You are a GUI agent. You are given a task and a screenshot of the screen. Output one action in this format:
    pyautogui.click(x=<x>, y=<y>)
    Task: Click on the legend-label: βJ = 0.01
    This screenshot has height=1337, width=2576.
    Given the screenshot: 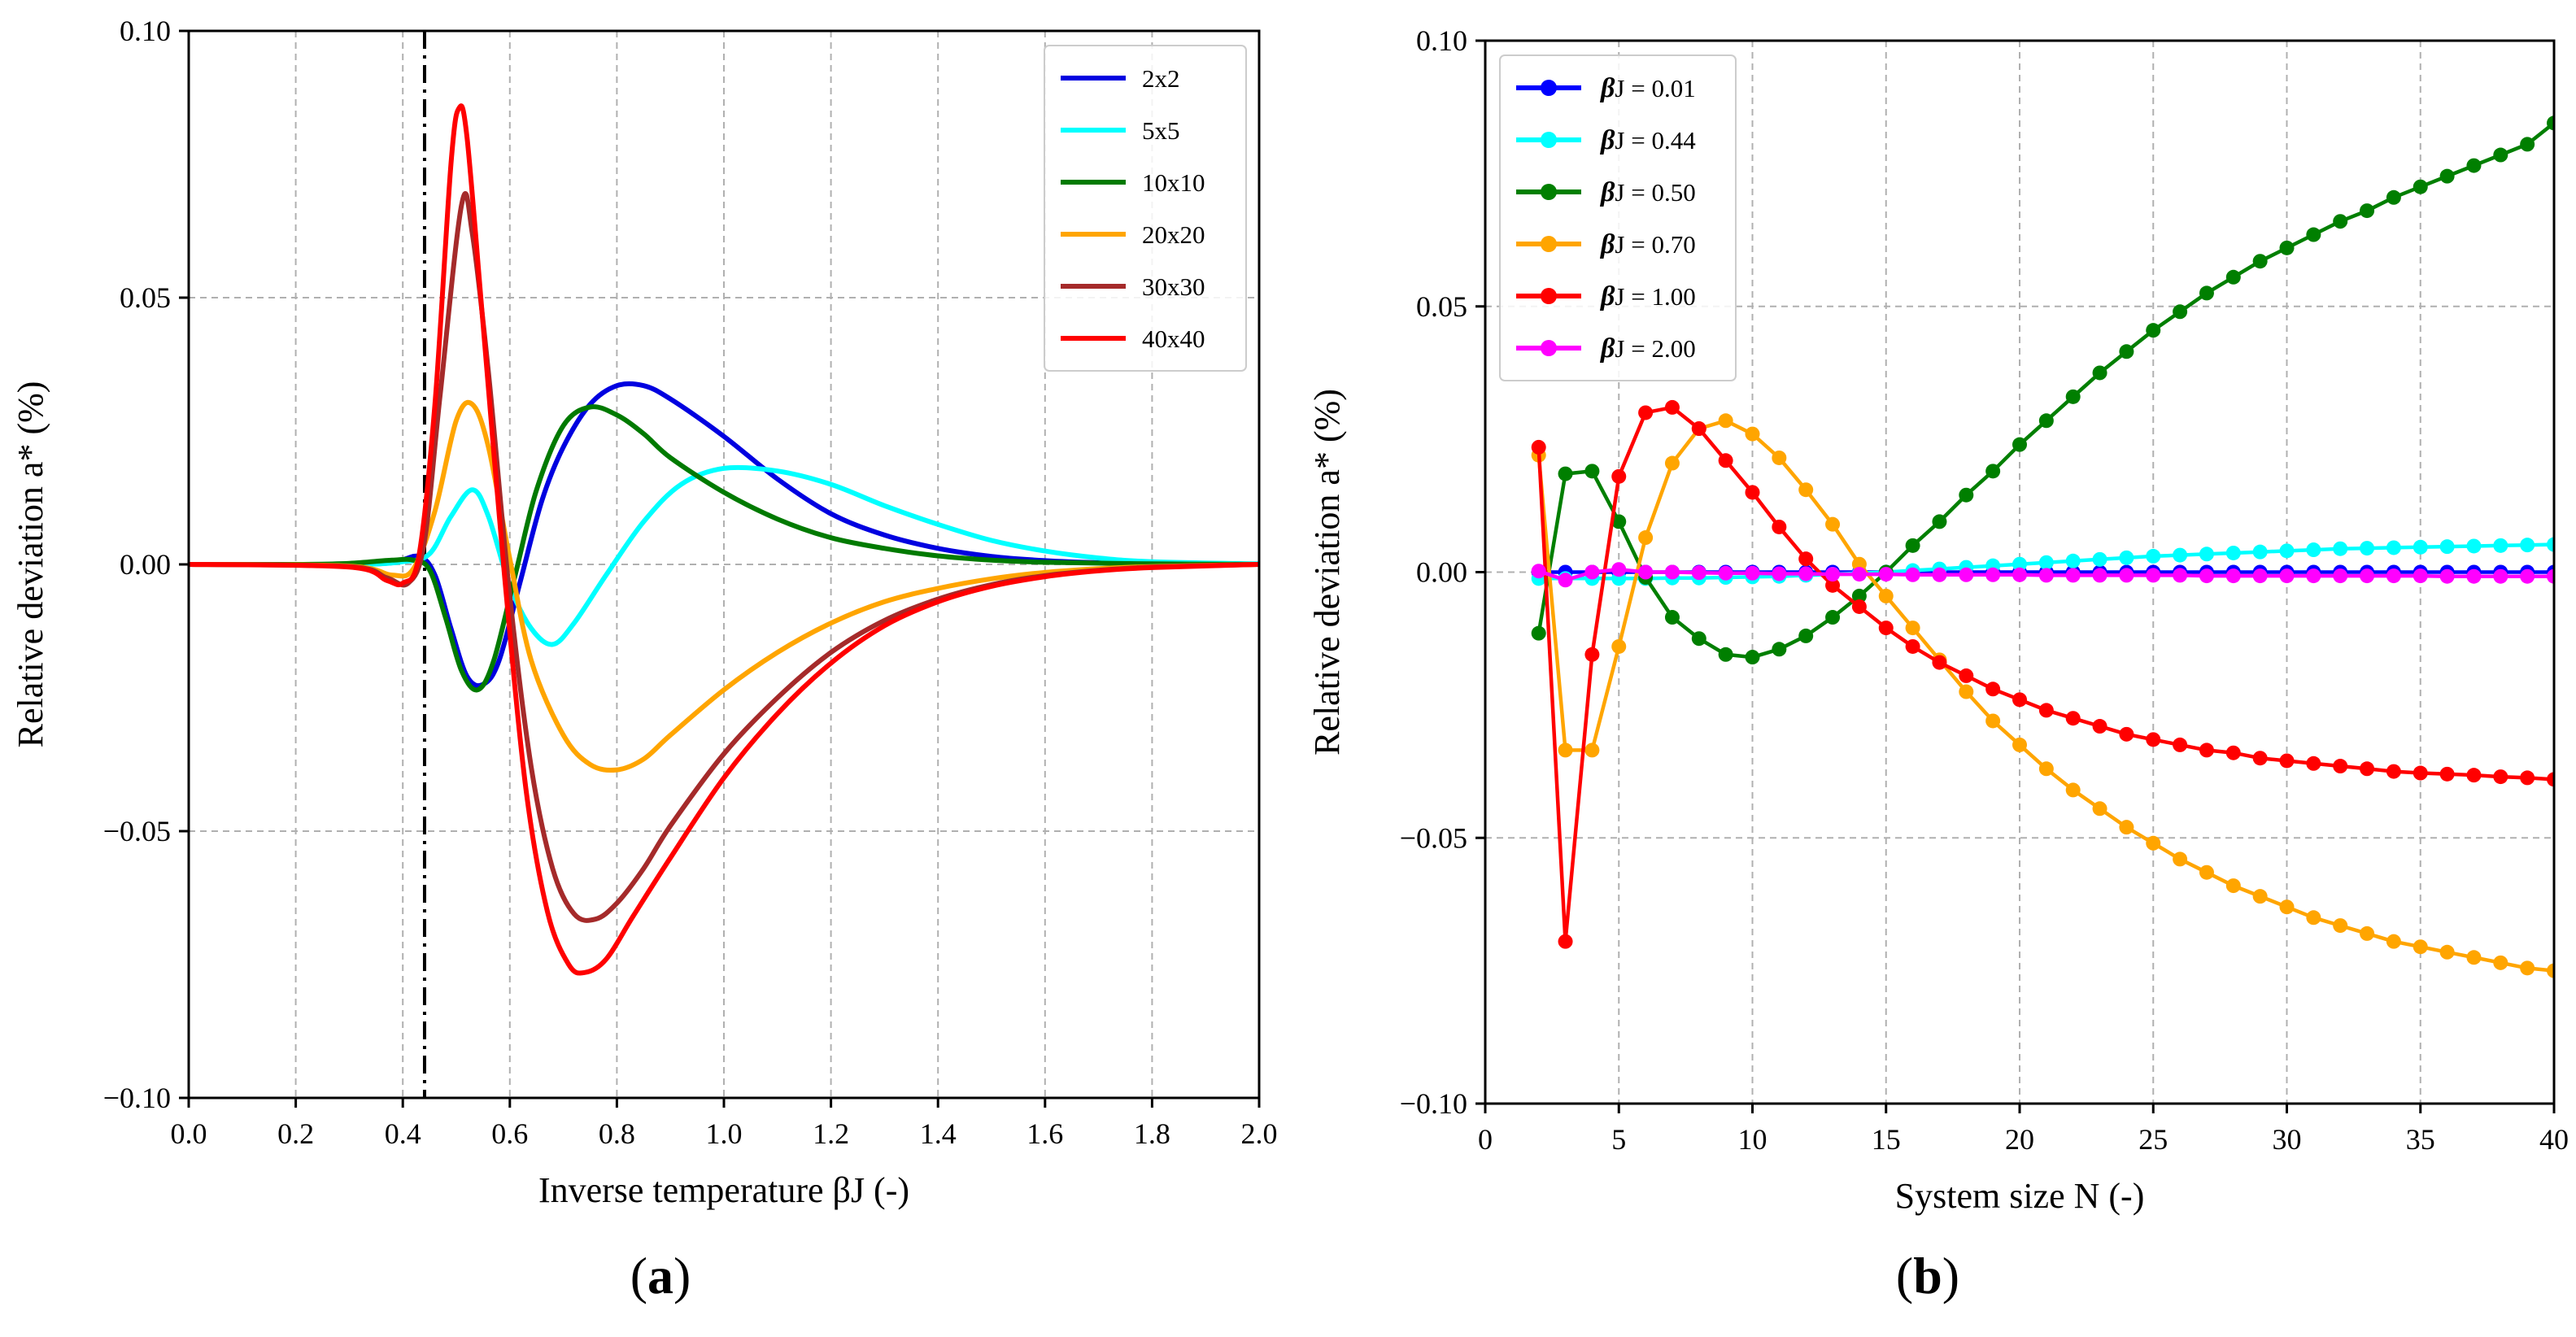 What is the action you would take?
    pyautogui.click(x=1647, y=88)
    